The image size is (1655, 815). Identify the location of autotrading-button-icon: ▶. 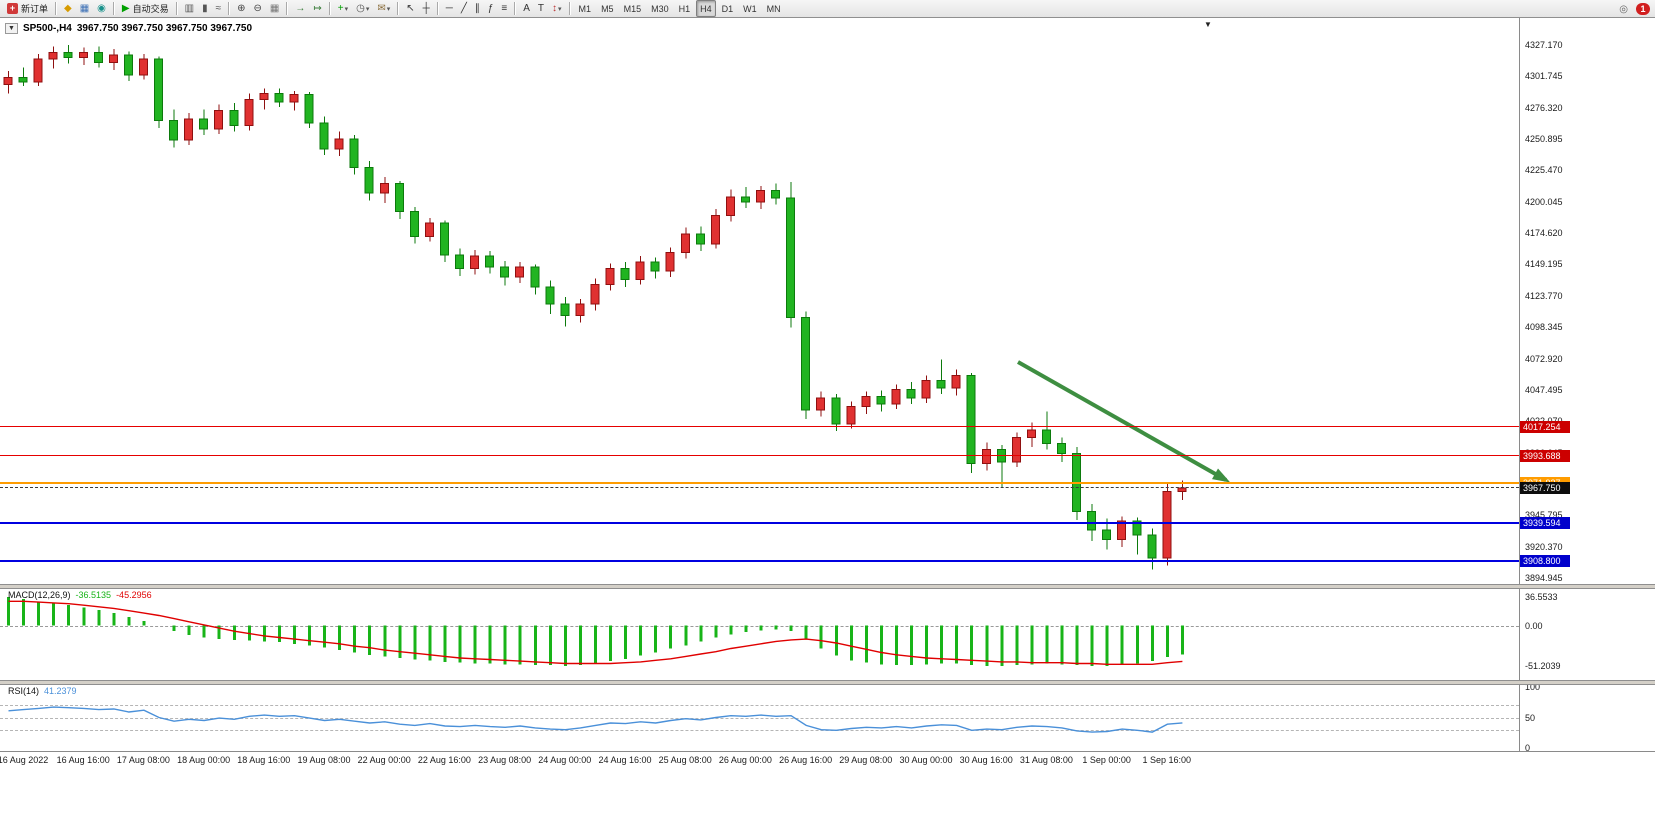
(125, 8).